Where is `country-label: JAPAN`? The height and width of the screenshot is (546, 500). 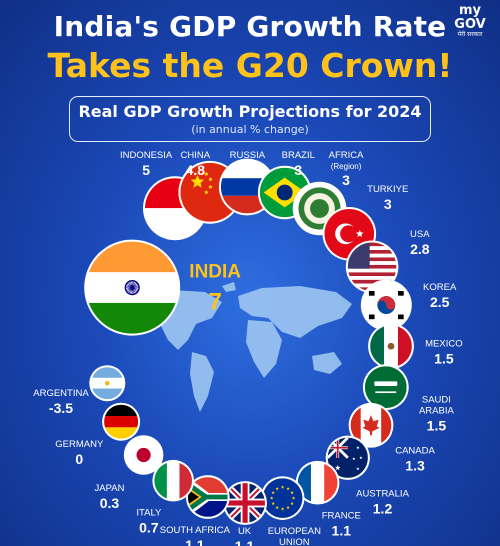 country-label: JAPAN is located at coordinates (110, 488).